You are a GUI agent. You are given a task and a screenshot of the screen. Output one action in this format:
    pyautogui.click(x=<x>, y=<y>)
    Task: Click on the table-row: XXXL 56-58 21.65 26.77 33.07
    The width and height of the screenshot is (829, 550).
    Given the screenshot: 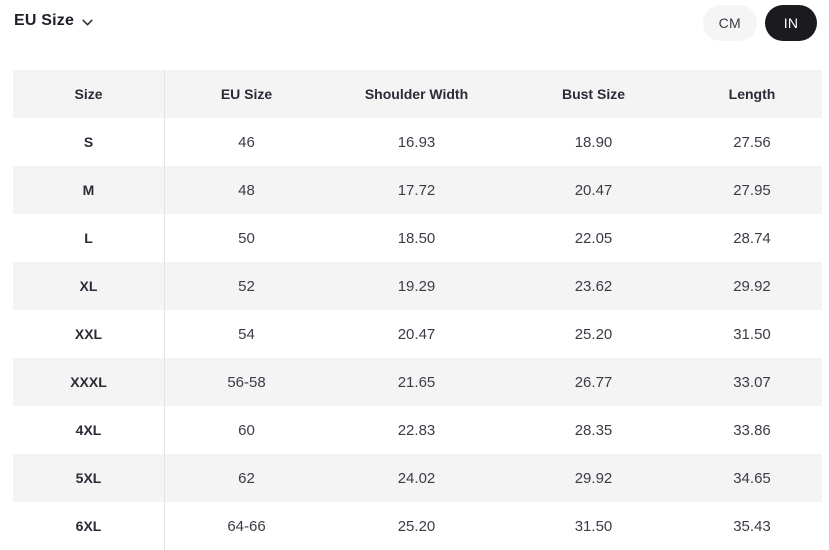 What is the action you would take?
    pyautogui.click(x=417, y=382)
    